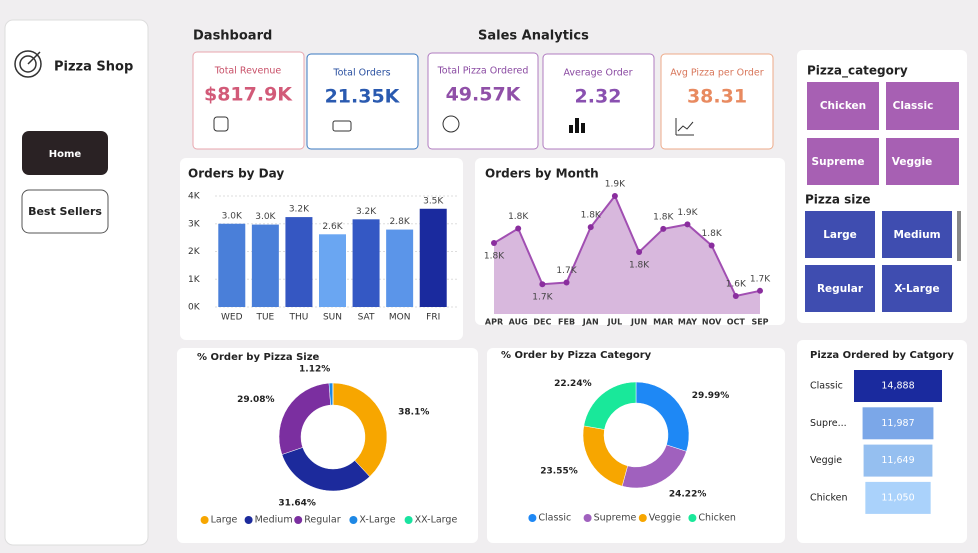  What do you see at coordinates (363, 97) in the screenshot?
I see `kpi-value: 21.35K` at bounding box center [363, 97].